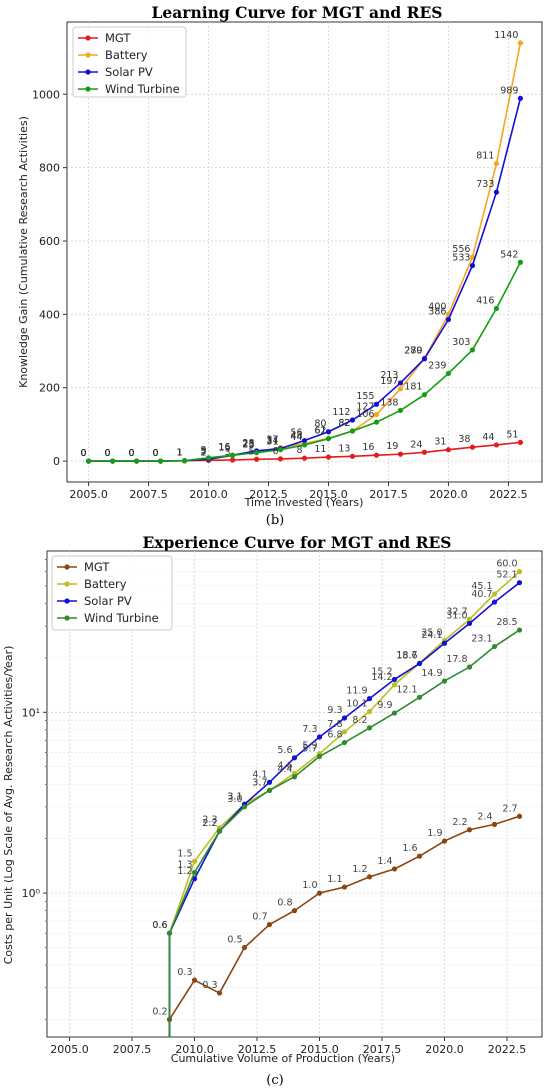 The height and width of the screenshot is (1092, 550). I want to click on battery-data-label: 14.2, so click(381, 677).